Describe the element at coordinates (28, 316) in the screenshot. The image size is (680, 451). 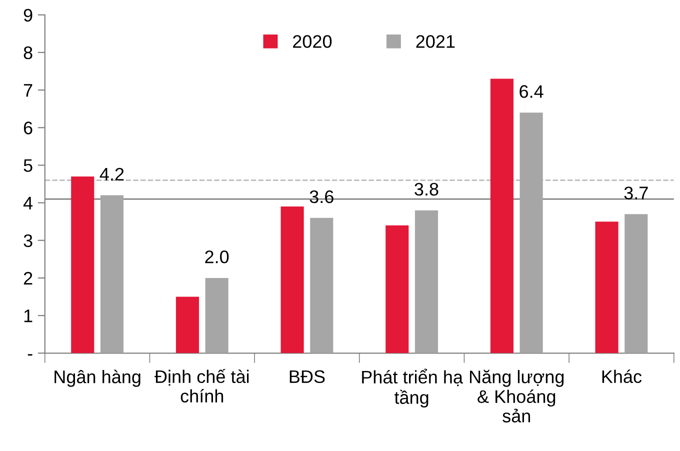
I see `y-tick-label: 1` at that location.